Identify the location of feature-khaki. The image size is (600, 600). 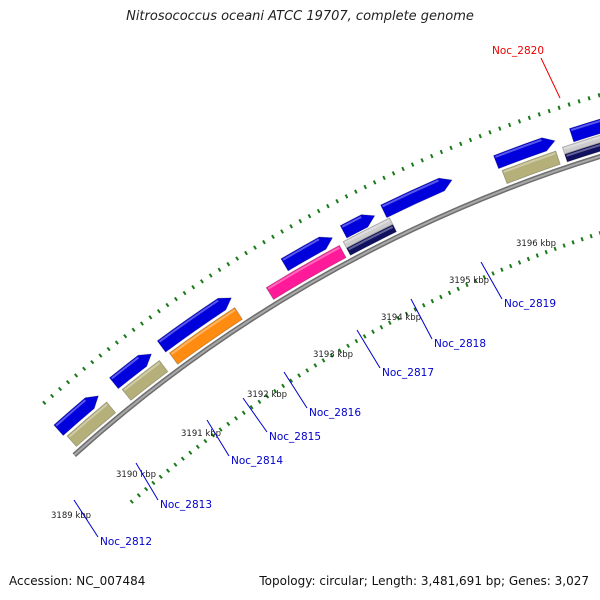
(145, 380).